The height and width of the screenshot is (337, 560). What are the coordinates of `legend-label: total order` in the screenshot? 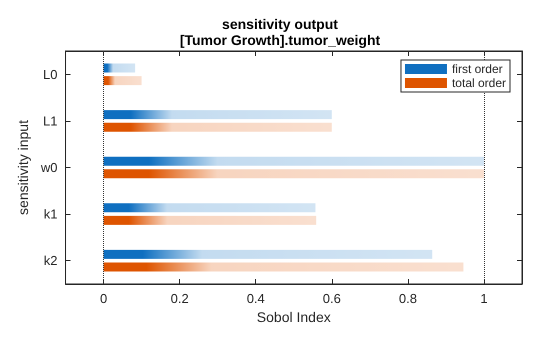 It's located at (479, 83).